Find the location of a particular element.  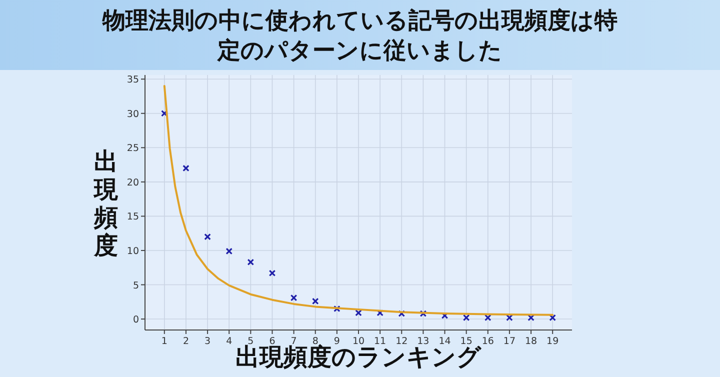

title: 物理法則の中に使われている記号の出現頻度は特定のパターンに従いました is located at coordinates (360, 36).